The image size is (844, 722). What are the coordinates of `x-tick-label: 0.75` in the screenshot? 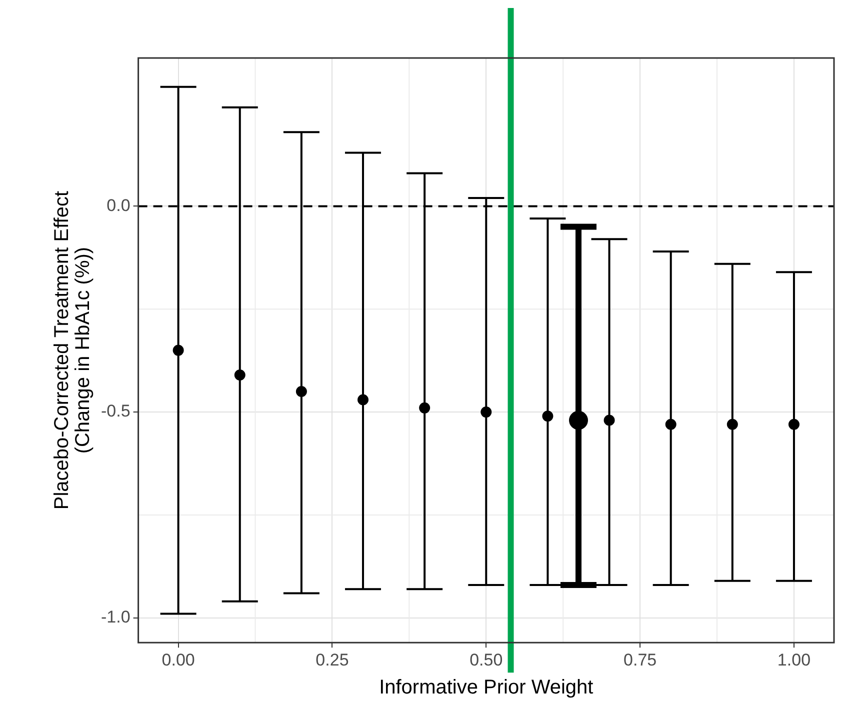 It's located at (640, 660).